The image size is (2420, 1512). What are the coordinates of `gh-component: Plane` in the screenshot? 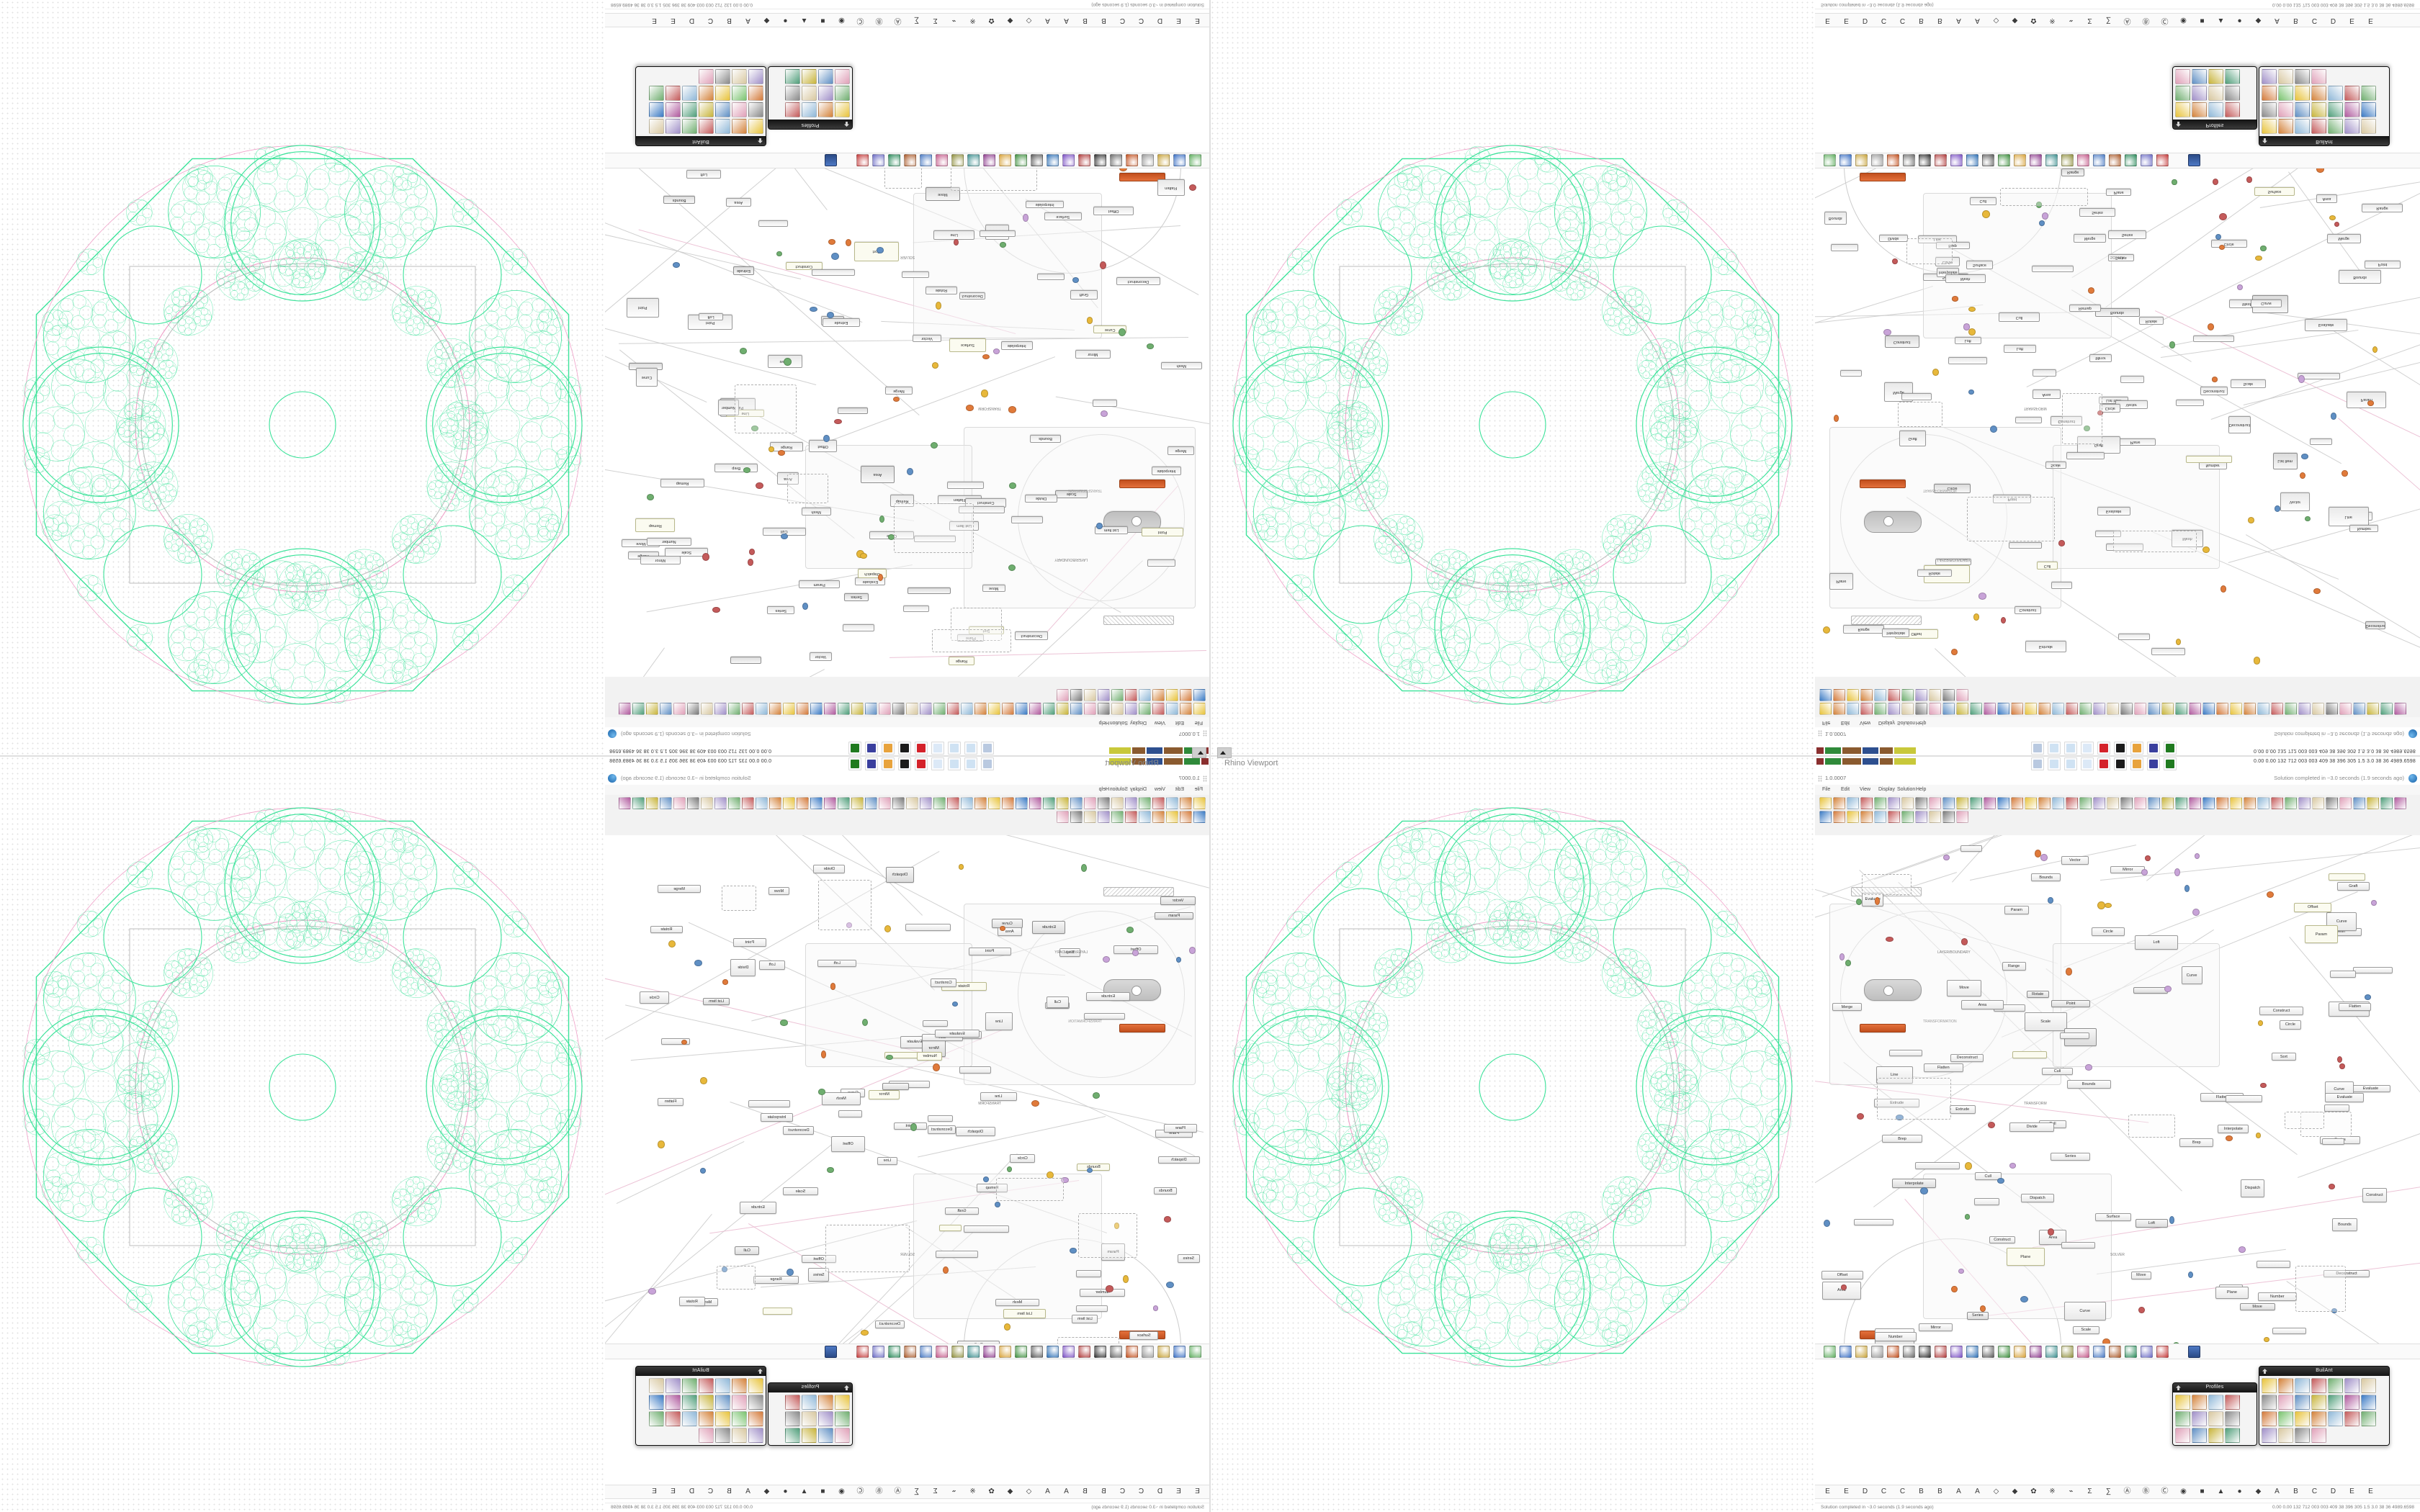 It's located at (2232, 1293).